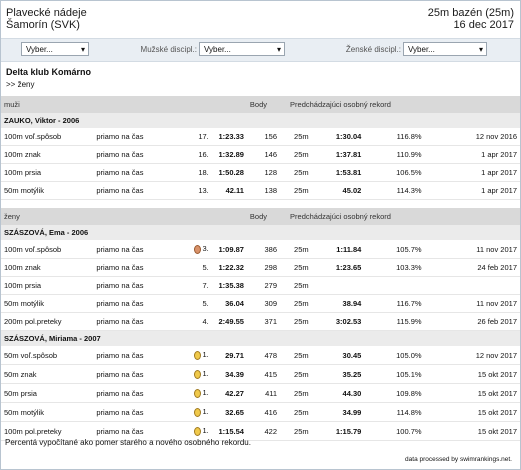 The width and height of the screenshot is (521, 470). Describe the element at coordinates (263, 154) in the screenshot. I see `points: 146` at that location.